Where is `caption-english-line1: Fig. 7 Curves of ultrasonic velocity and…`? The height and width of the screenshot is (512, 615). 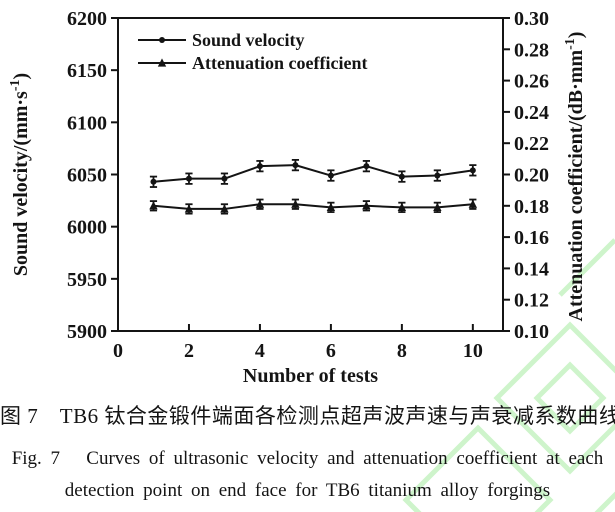
caption-english-line1: Fig. 7 Curves of ultrasonic velocity and… is located at coordinates (307, 458).